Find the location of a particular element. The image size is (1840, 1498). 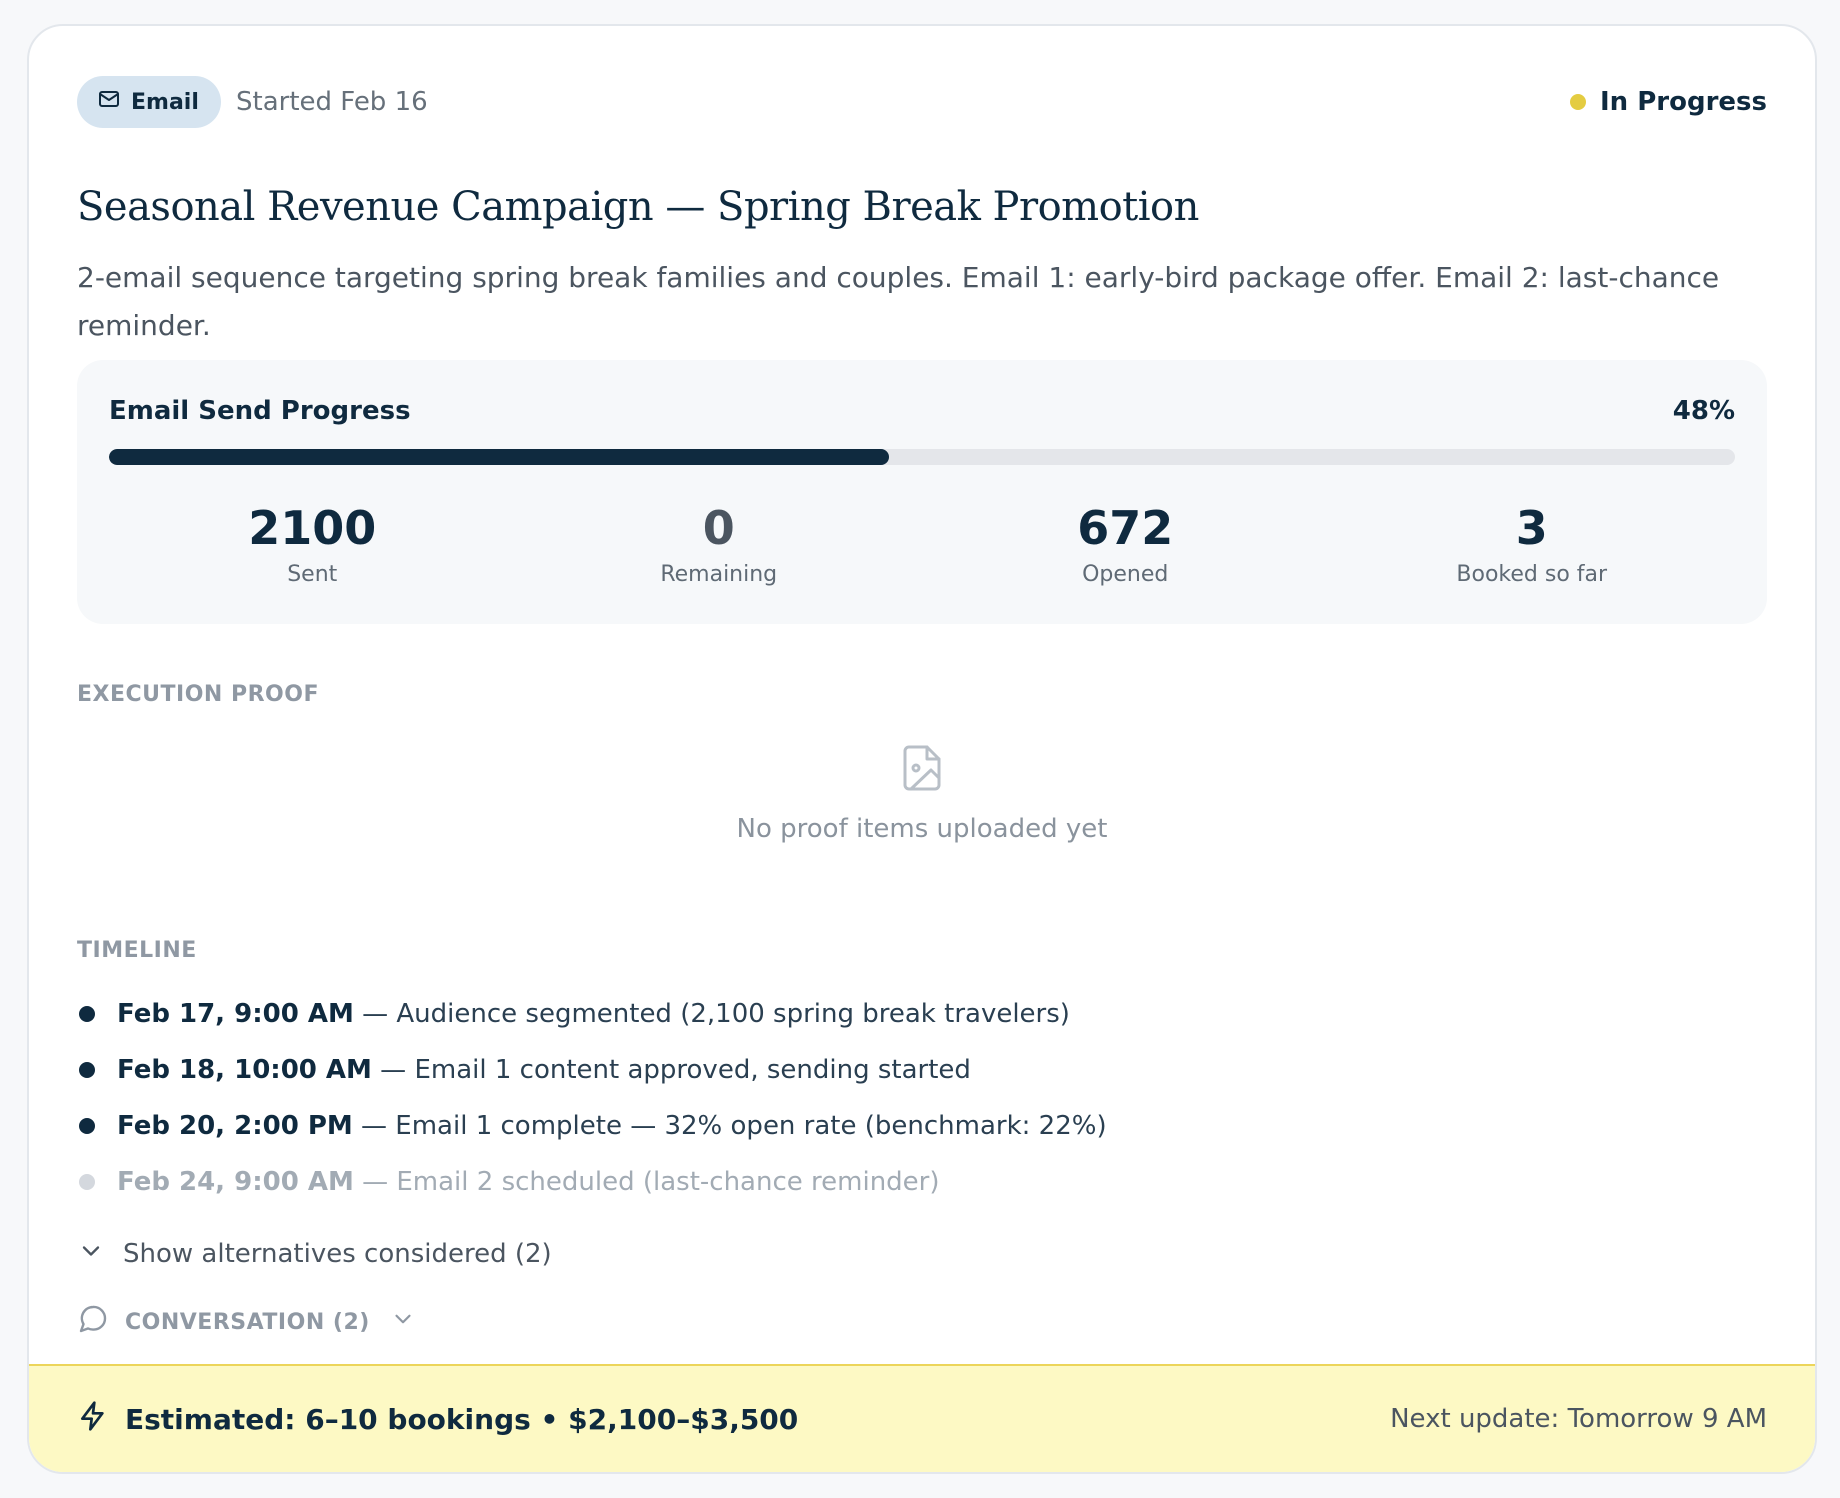

status-indicator: In Progress is located at coordinates (1668, 102).